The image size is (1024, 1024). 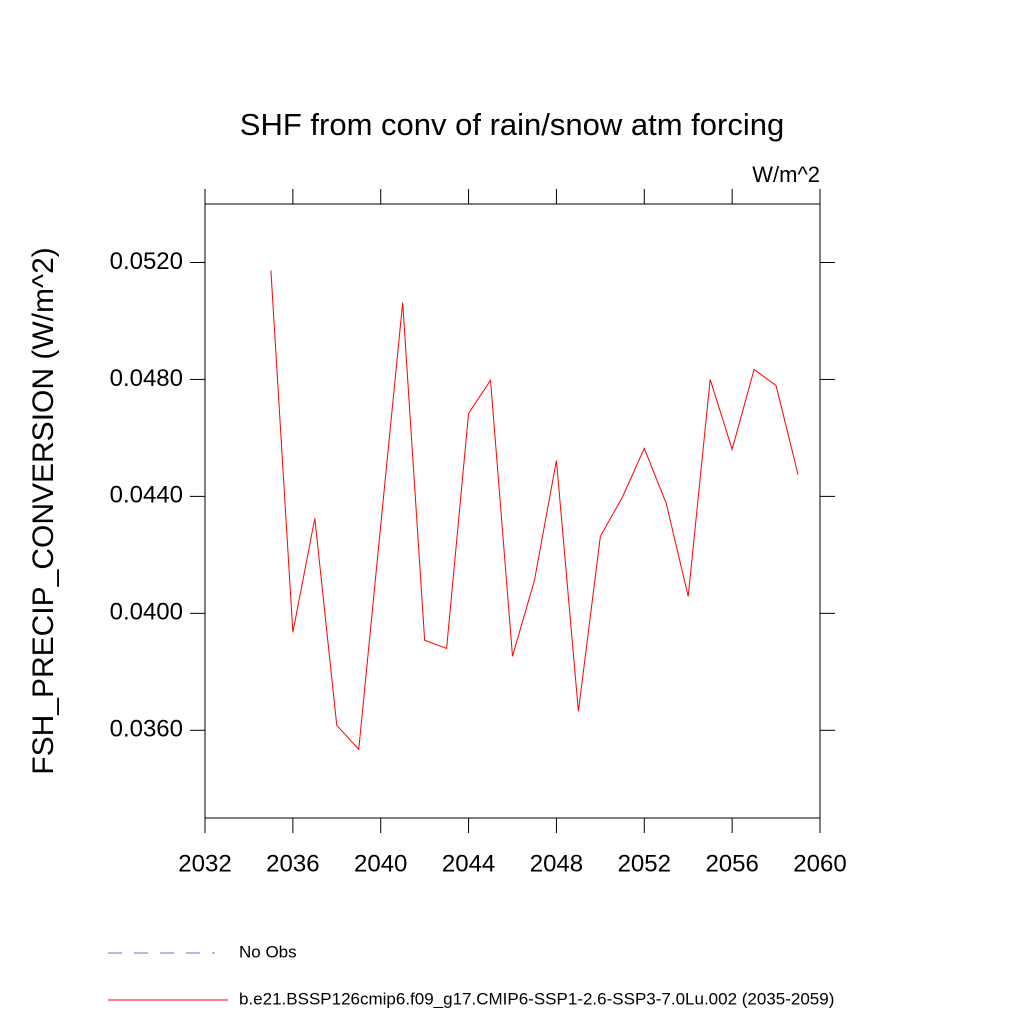 I want to click on x-tick-label: 2032, so click(x=204, y=863).